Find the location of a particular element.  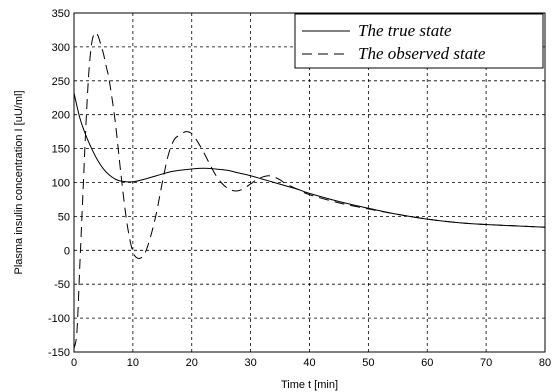

legend: The true state The observed state is located at coordinates (419, 41).